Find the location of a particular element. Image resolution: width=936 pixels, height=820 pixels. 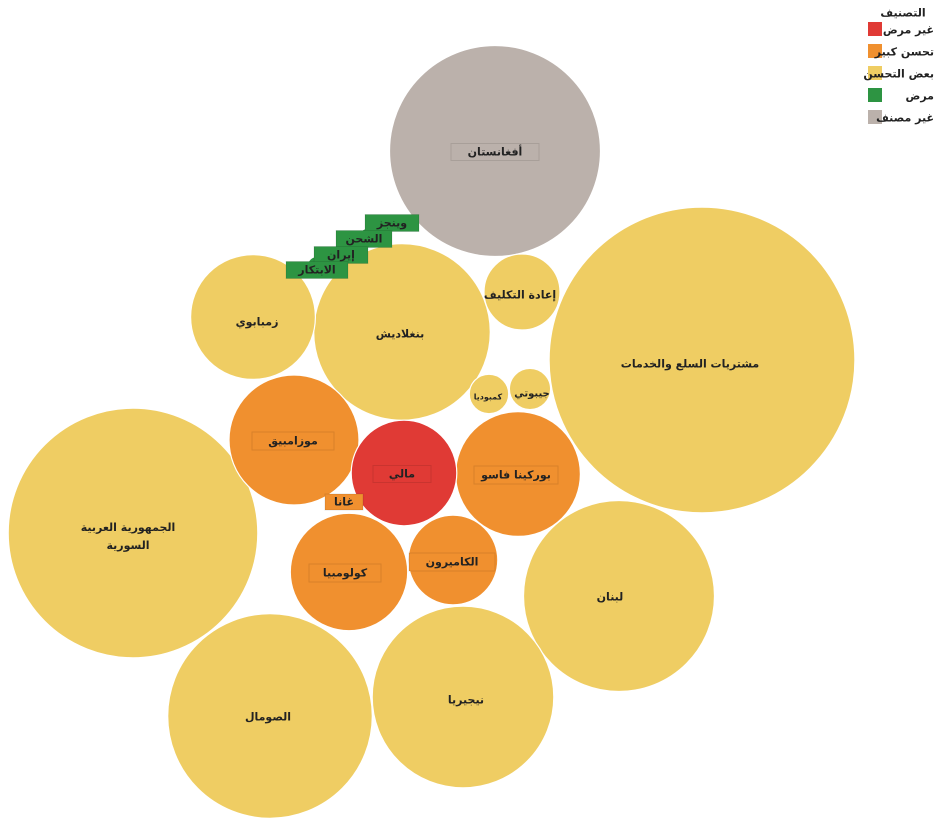

bubble-label-مشتريات-السلع-والخدمات: مشتريات السلع والخدمات is located at coordinates (690, 364).